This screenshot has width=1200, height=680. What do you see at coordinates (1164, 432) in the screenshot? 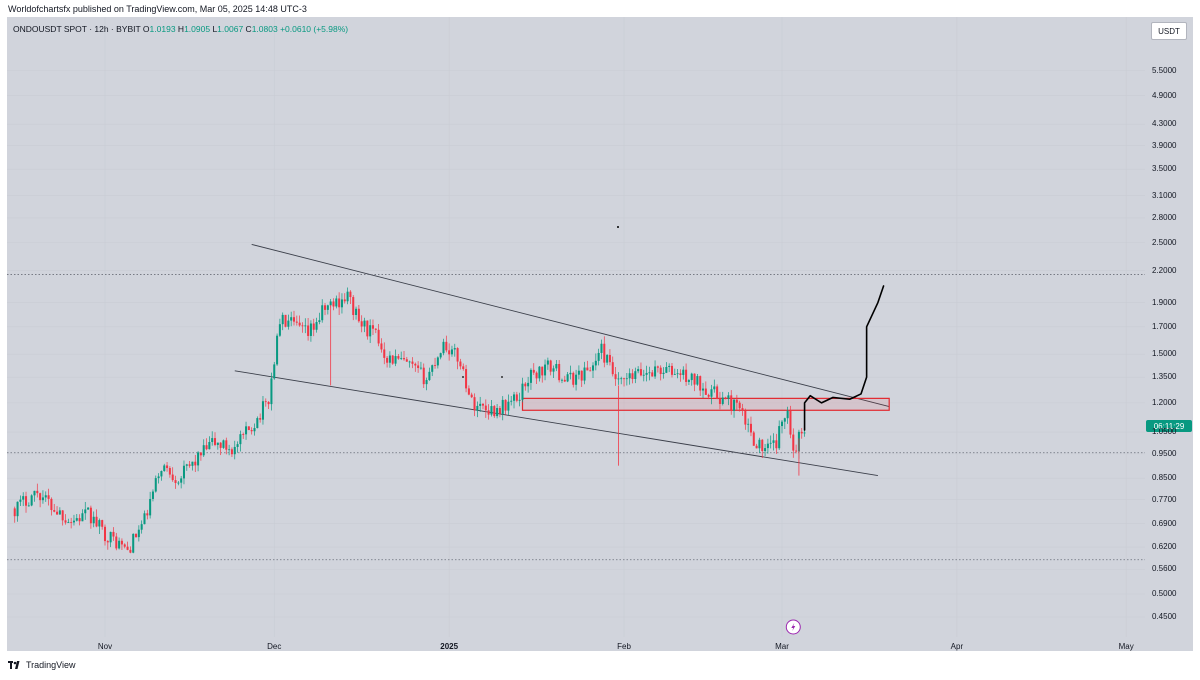
I see `price-tick-label: 1.0500` at bounding box center [1164, 432].